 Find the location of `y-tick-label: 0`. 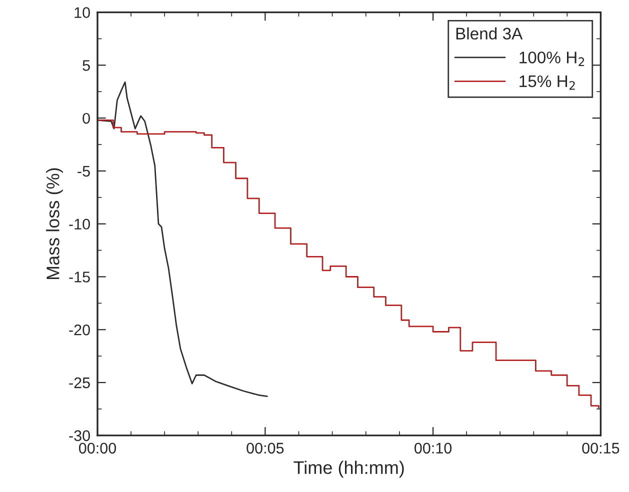

y-tick-label: 0 is located at coordinates (86, 118).